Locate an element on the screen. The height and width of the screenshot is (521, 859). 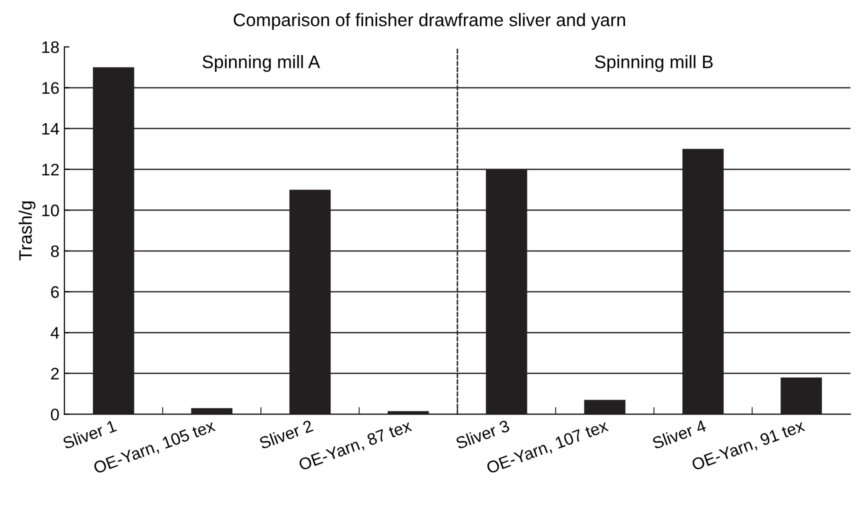
y-tick-label: 0 is located at coordinates (54, 414).